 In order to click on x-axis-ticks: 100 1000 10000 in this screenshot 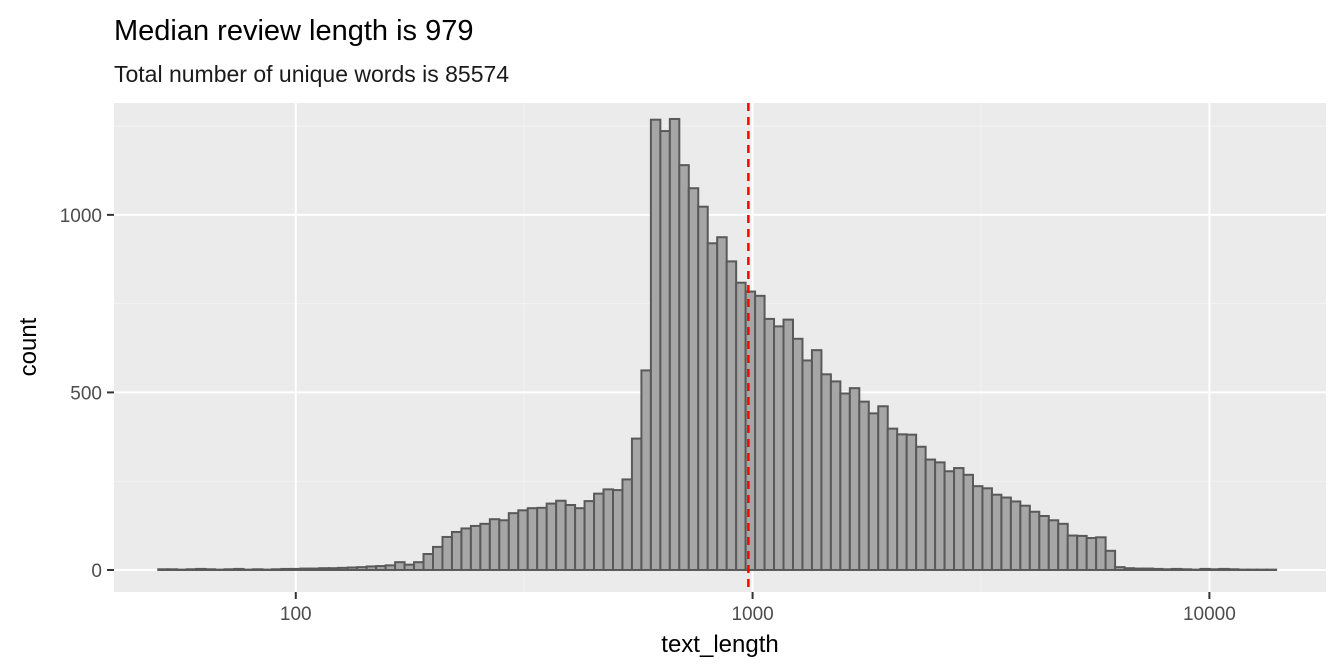, I will do `click(758, 608)`.